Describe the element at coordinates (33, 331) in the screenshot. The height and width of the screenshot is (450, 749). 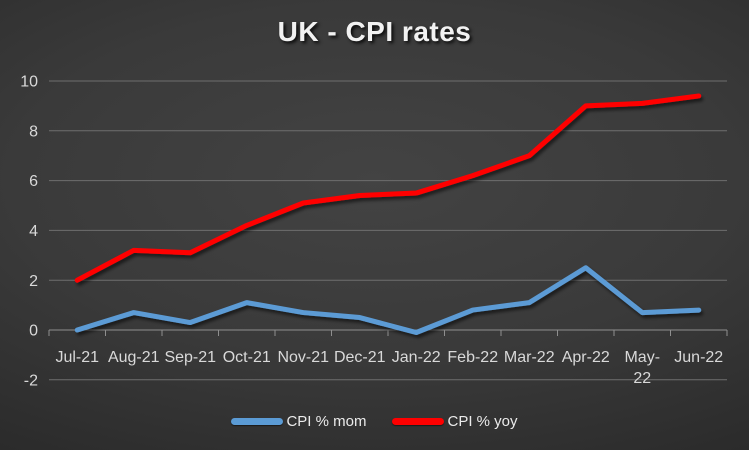
I see `y-tick-label: 0` at that location.